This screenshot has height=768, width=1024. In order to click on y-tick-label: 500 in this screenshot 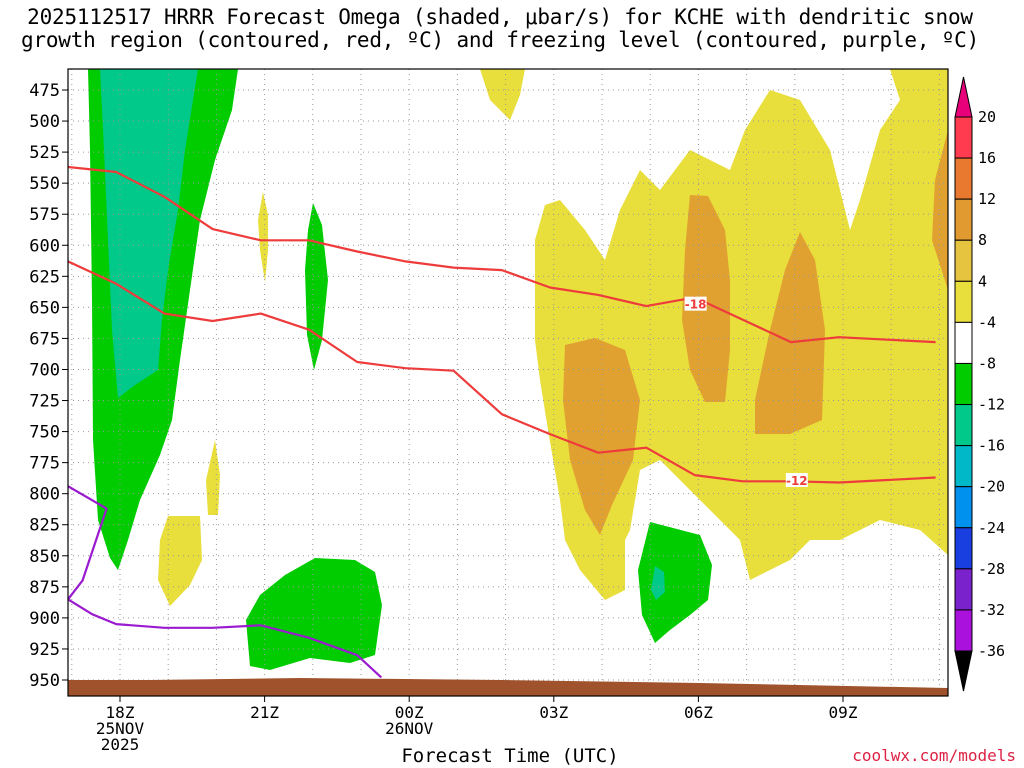, I will do `click(44, 122)`.